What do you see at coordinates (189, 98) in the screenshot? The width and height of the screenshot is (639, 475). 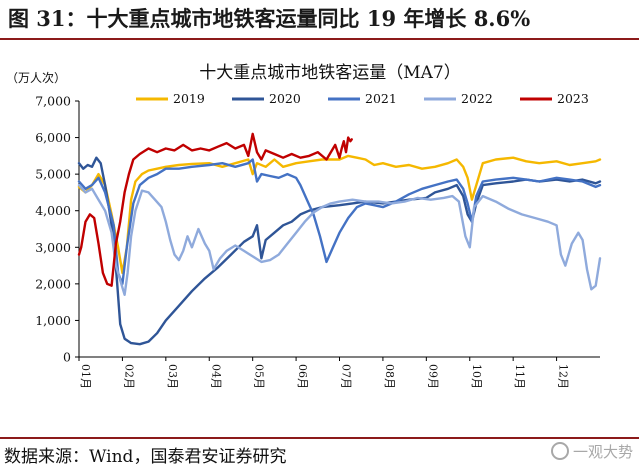 I see `legend-label-2019: 2019` at bounding box center [189, 98].